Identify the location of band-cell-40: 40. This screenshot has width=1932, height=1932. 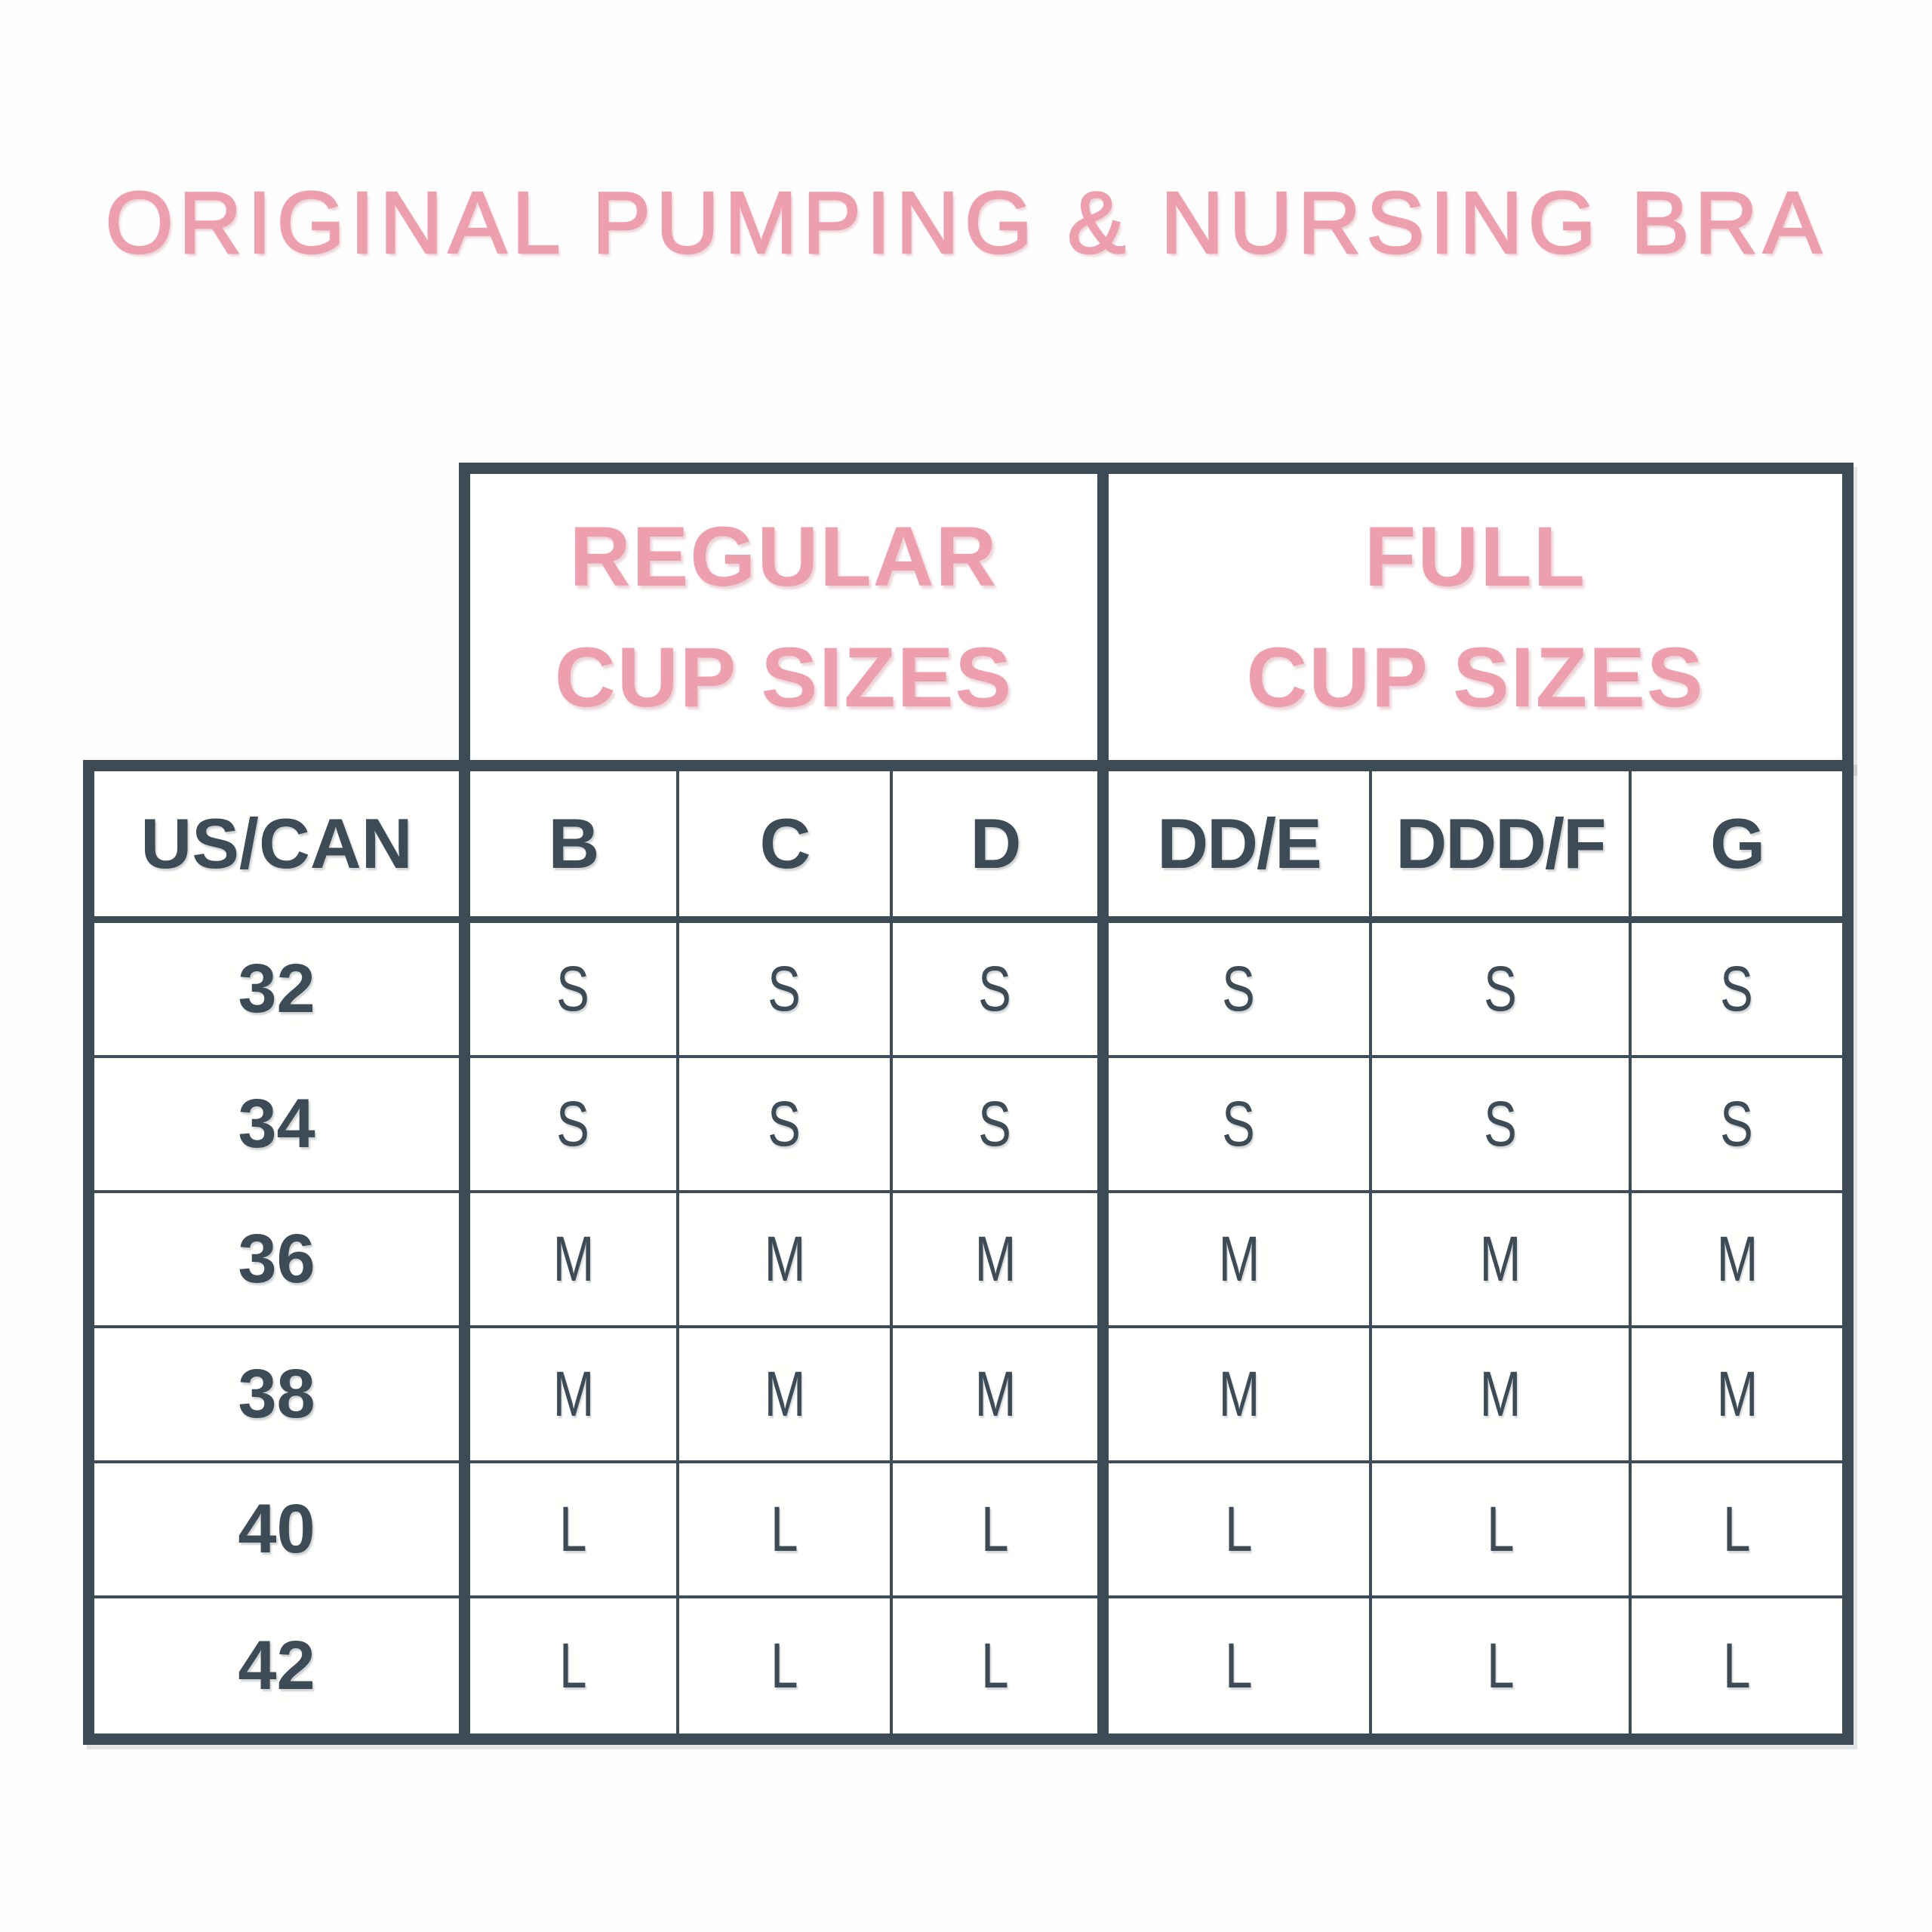
(282, 1530).